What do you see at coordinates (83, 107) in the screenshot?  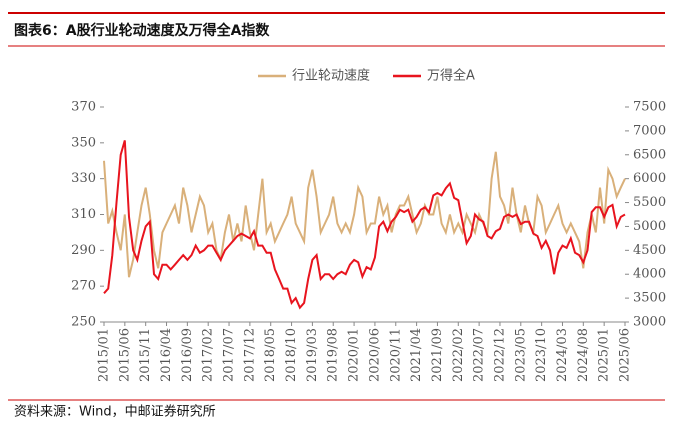 I see `y-tick-label: 370` at bounding box center [83, 107].